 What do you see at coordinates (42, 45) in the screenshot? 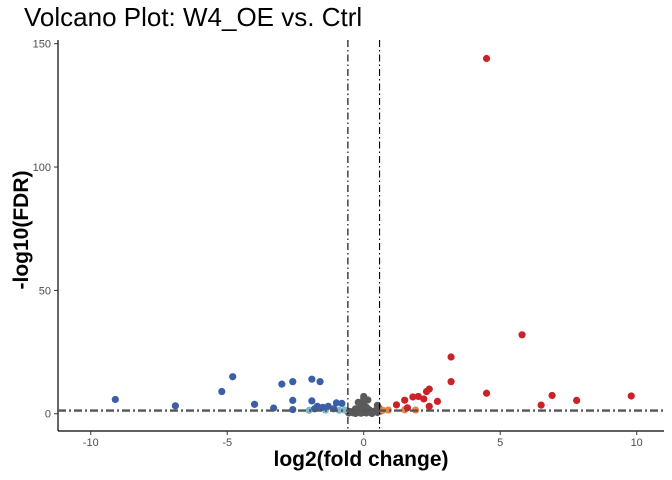
I see `y-tick-label: 150` at bounding box center [42, 45].